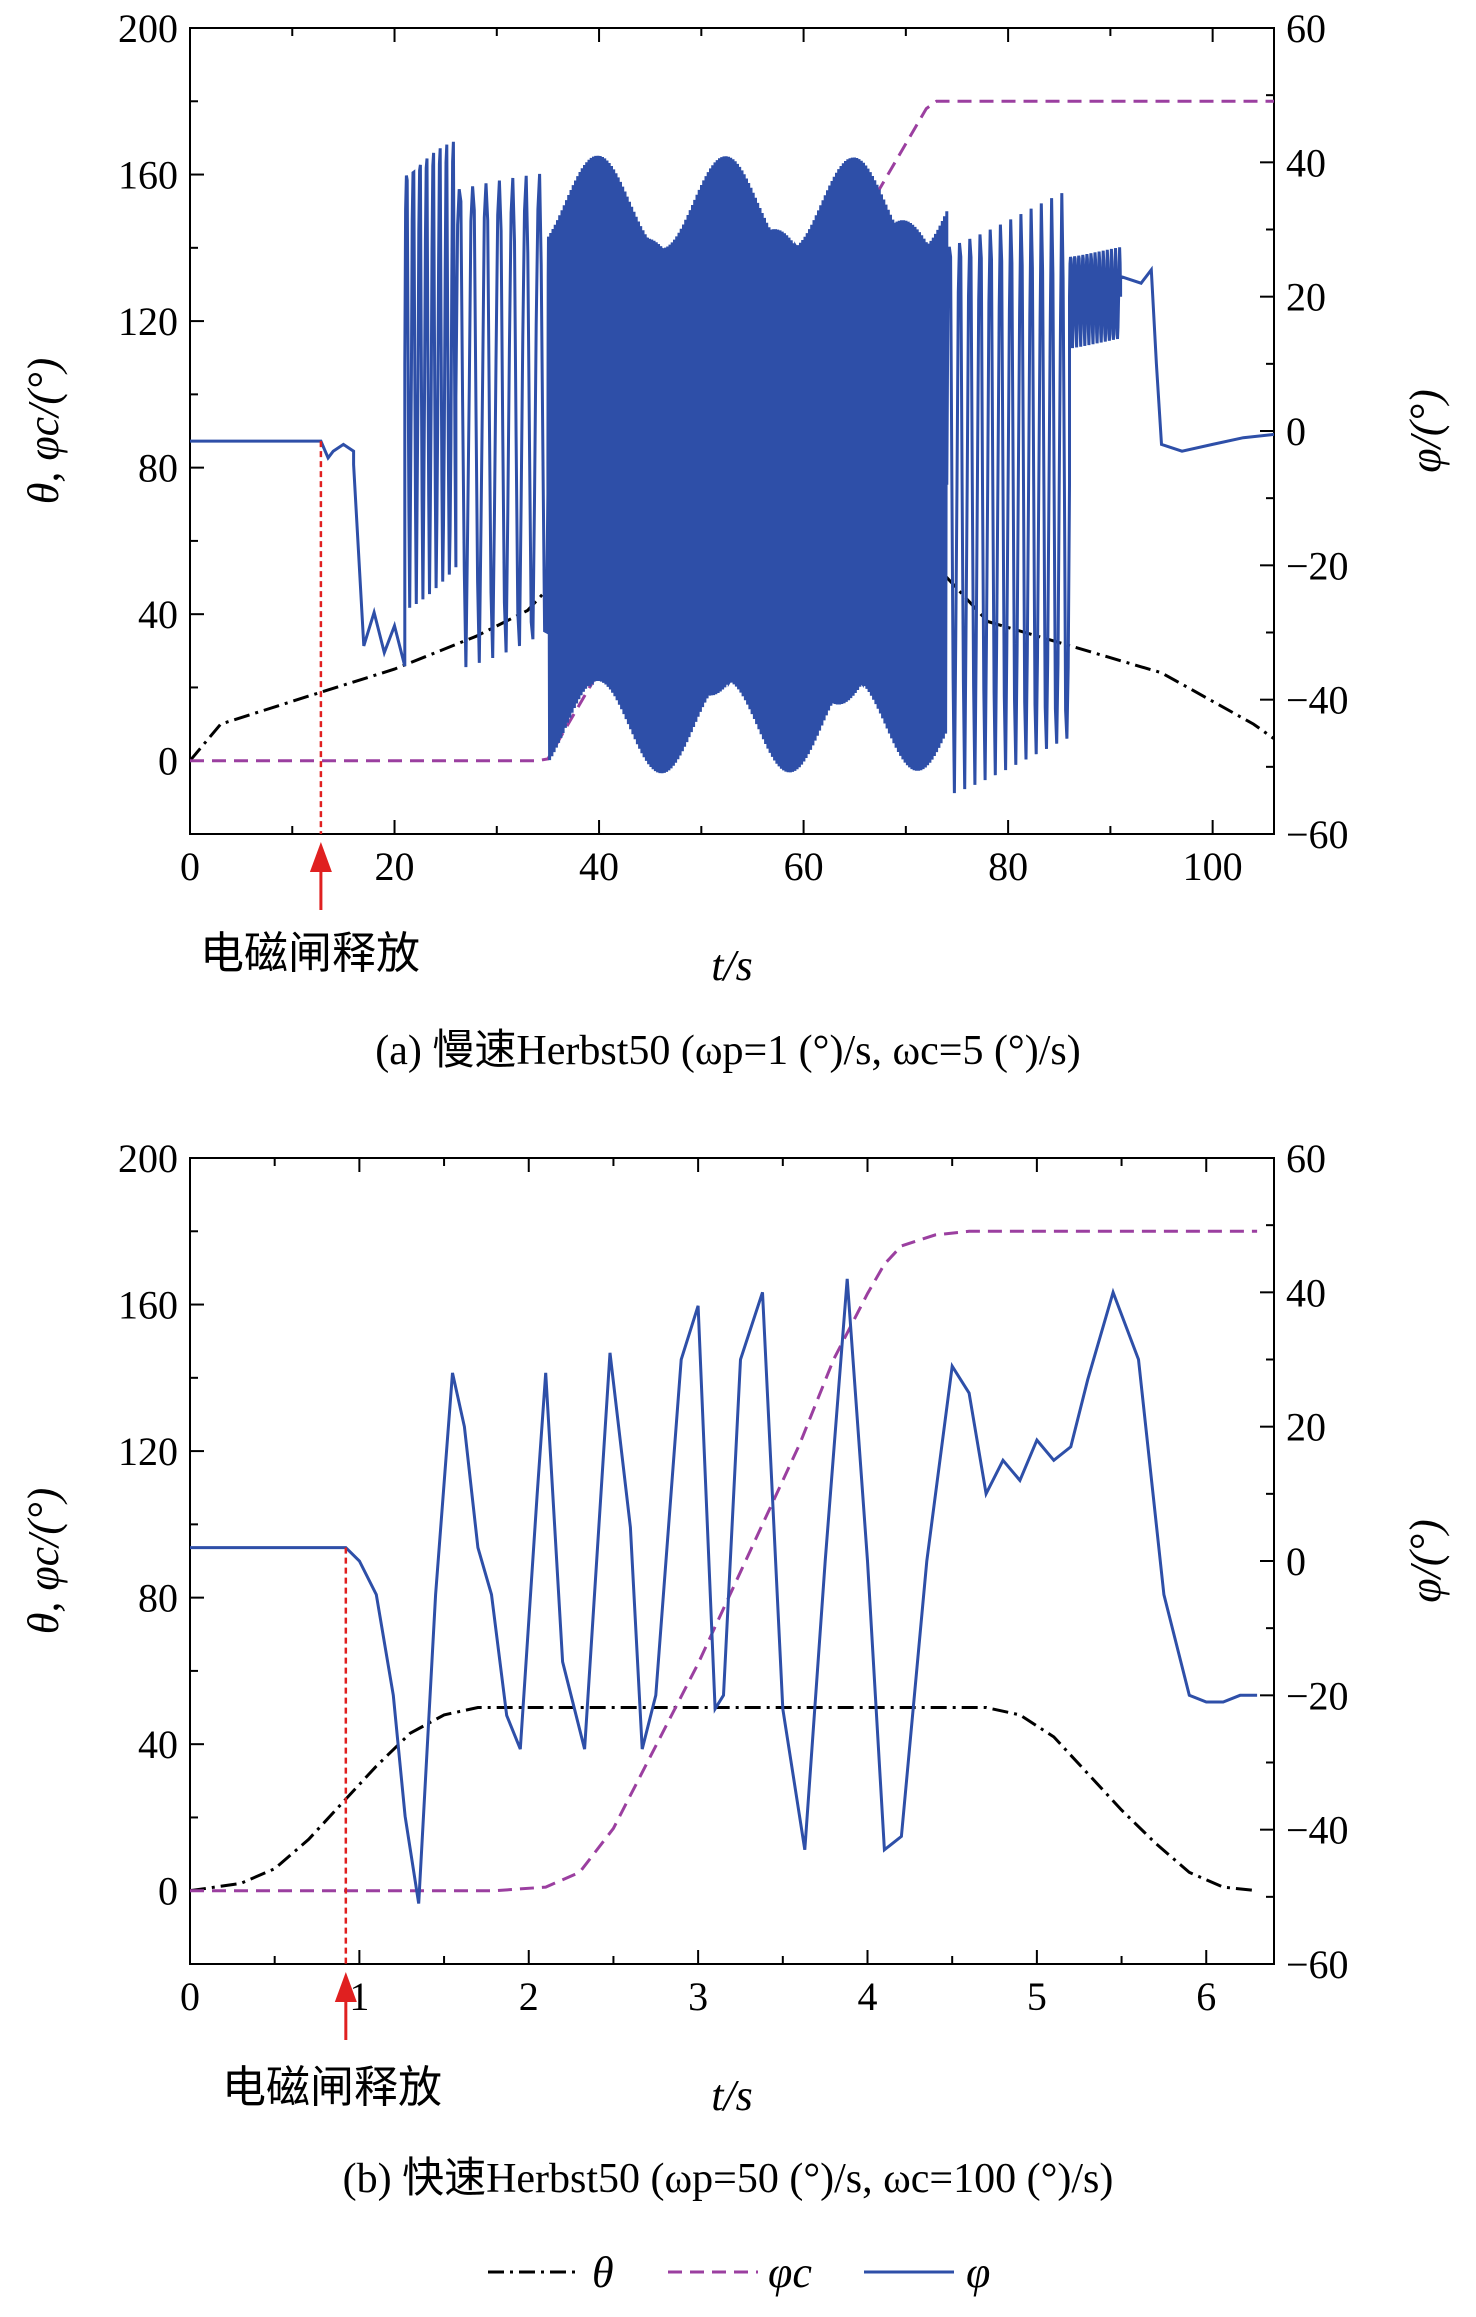 The height and width of the screenshot is (2317, 1476). I want to click on x-tick-label: 3, so click(698, 1996).